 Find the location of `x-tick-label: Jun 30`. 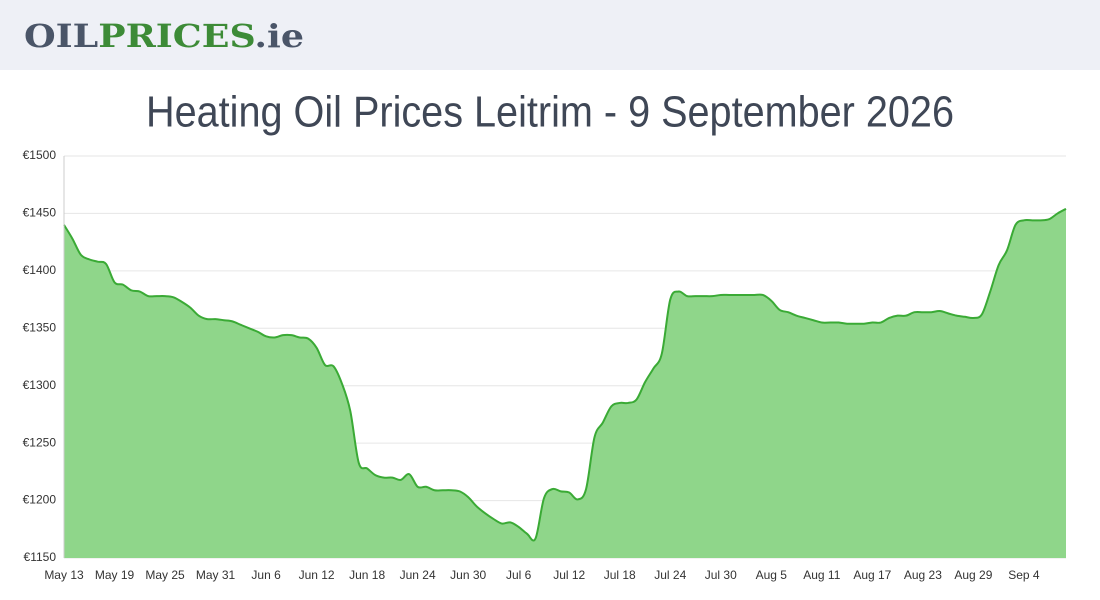

x-tick-label: Jun 30 is located at coordinates (468, 575).